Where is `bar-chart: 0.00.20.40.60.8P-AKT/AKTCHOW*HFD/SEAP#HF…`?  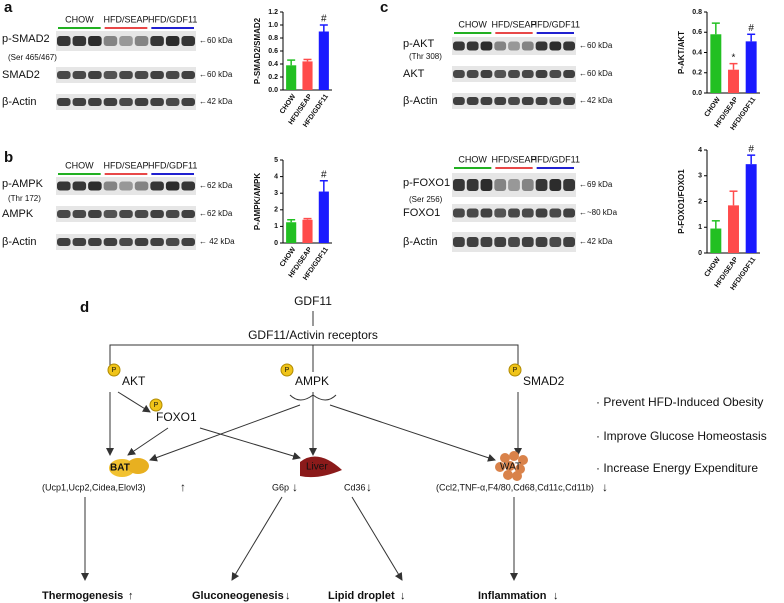
bar-chart: 0.00.20.40.60.8P-AKT/AKTCHOW*HFD/SEAP#HF… is located at coordinates (718, 70).